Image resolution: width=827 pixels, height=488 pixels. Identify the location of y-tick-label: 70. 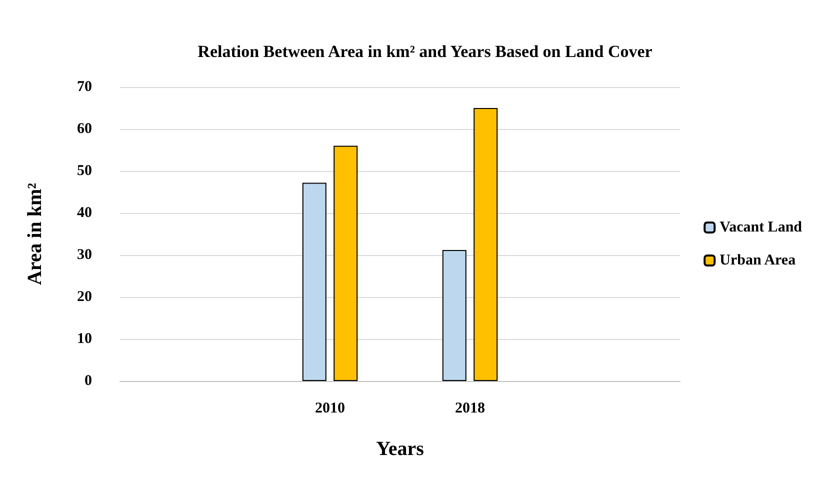
(84, 87).